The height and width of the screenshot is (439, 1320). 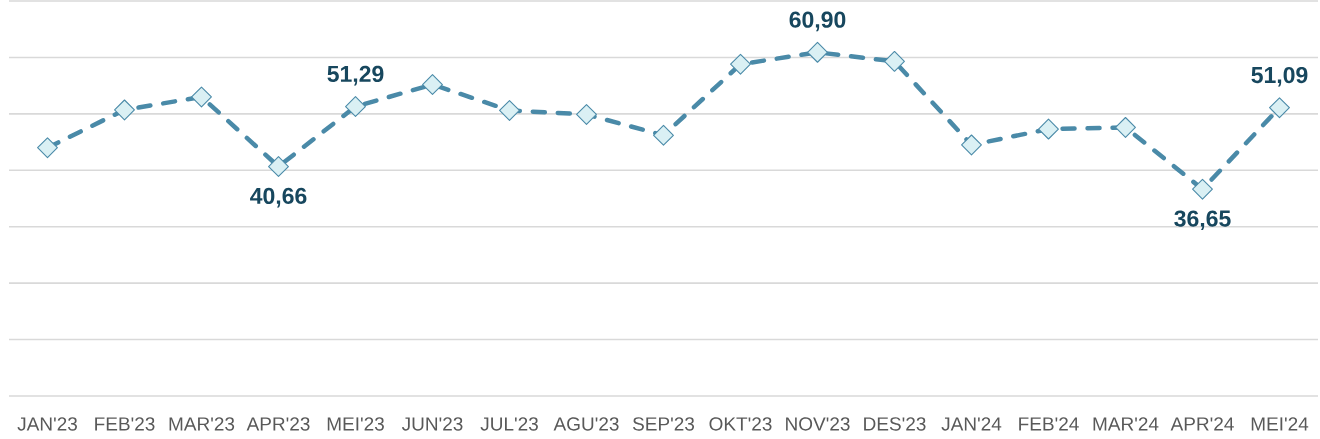 What do you see at coordinates (817, 21) in the screenshot?
I see `data-label: 60,90` at bounding box center [817, 21].